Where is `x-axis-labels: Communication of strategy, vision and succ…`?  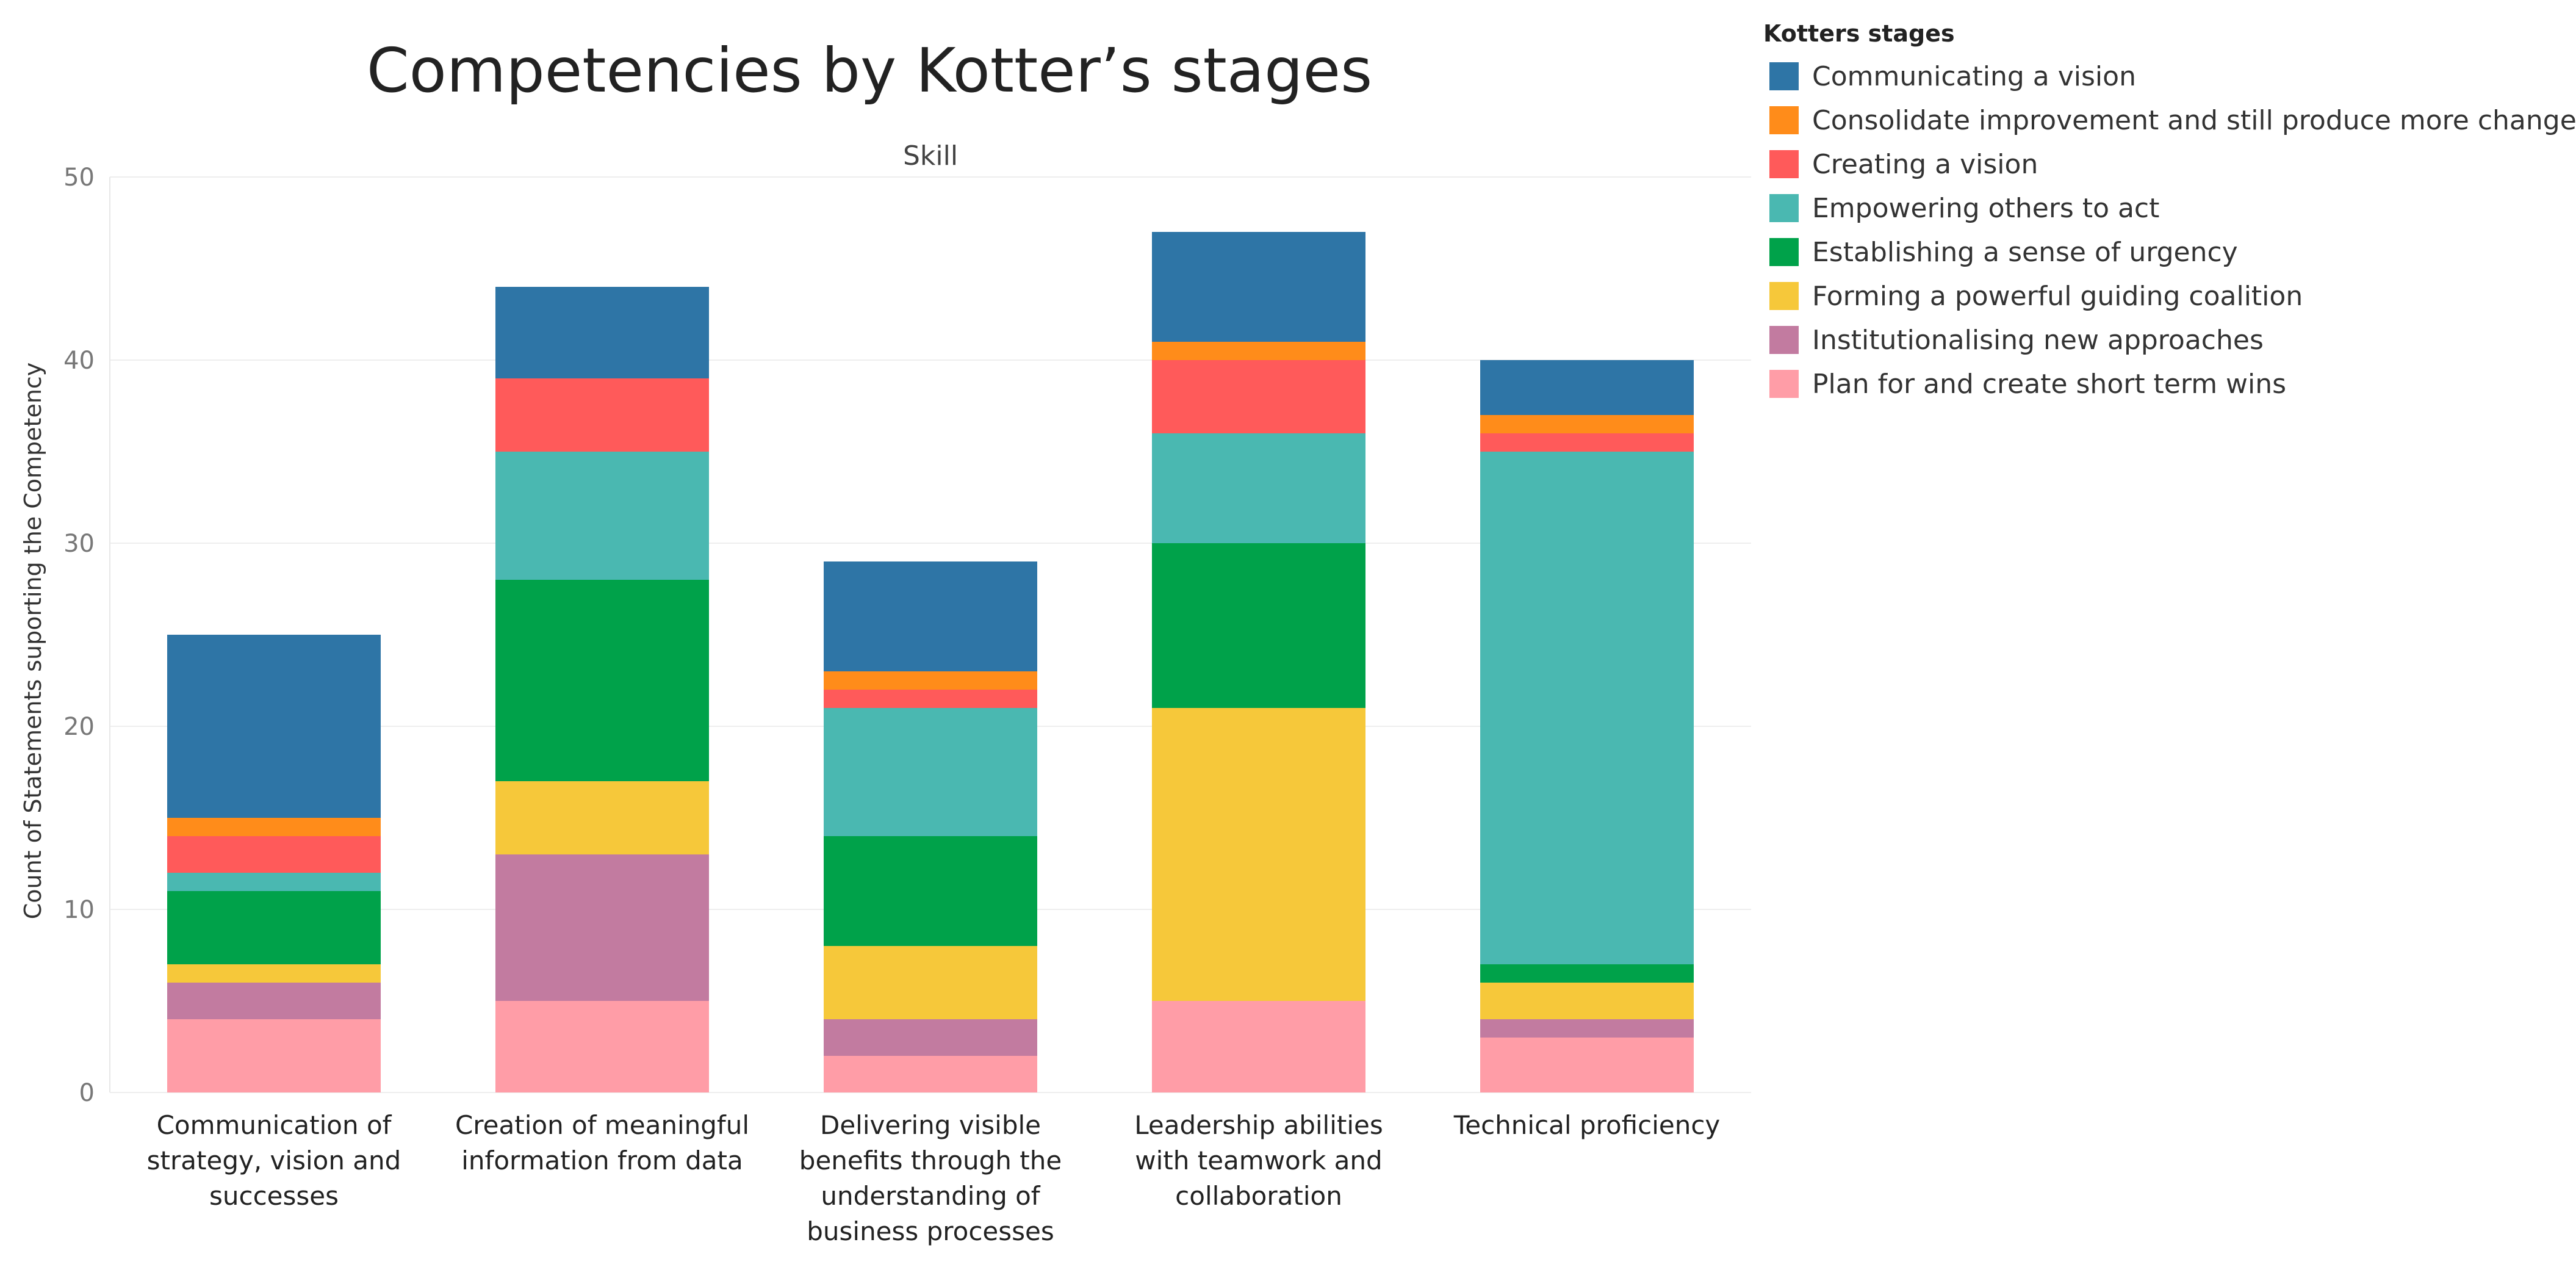 x-axis-labels: Communication of strategy, vision and succ… is located at coordinates (934, 1178).